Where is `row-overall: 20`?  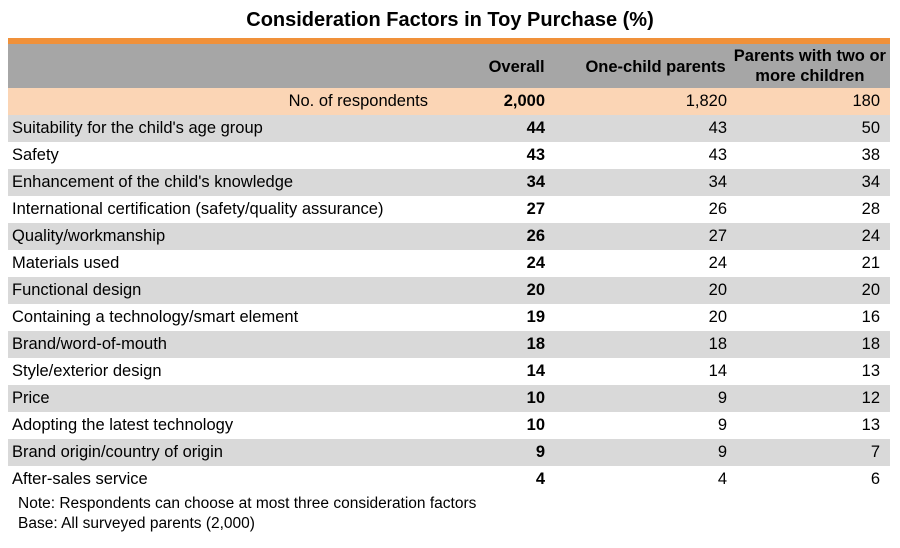 row-overall: 20 is located at coordinates (535, 290).